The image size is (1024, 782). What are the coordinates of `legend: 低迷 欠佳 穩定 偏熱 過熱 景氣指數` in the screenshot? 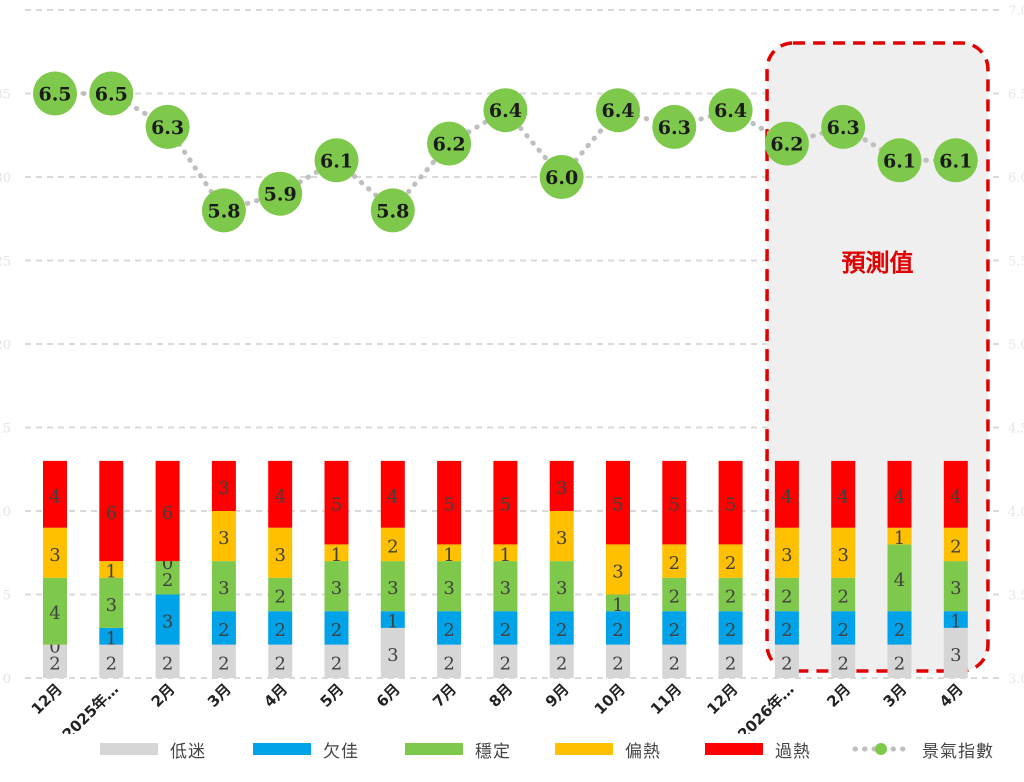 It's located at (512, 749).